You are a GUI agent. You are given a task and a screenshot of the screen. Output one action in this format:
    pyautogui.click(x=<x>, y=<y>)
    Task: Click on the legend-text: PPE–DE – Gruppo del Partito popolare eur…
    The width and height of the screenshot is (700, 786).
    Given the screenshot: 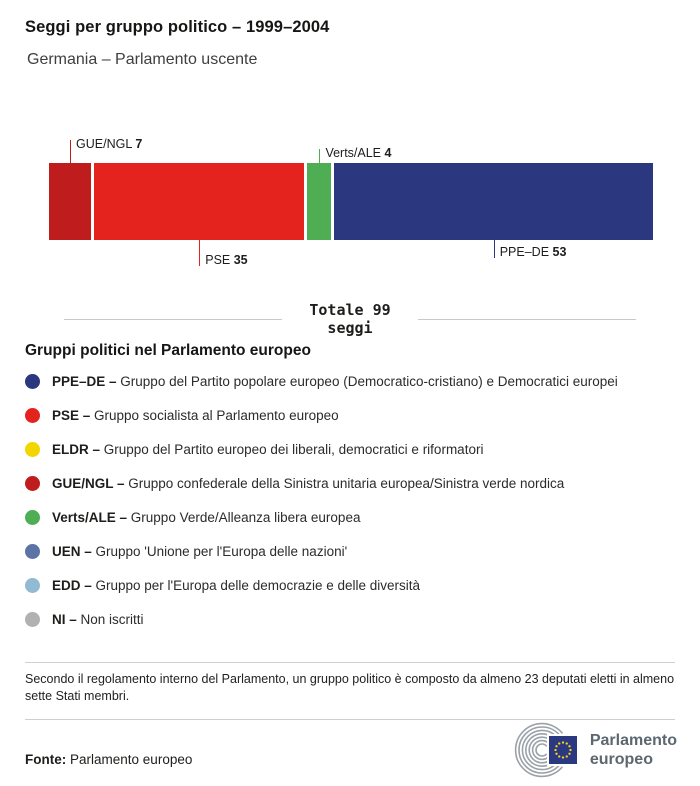 What is the action you would take?
    pyautogui.click(x=335, y=381)
    